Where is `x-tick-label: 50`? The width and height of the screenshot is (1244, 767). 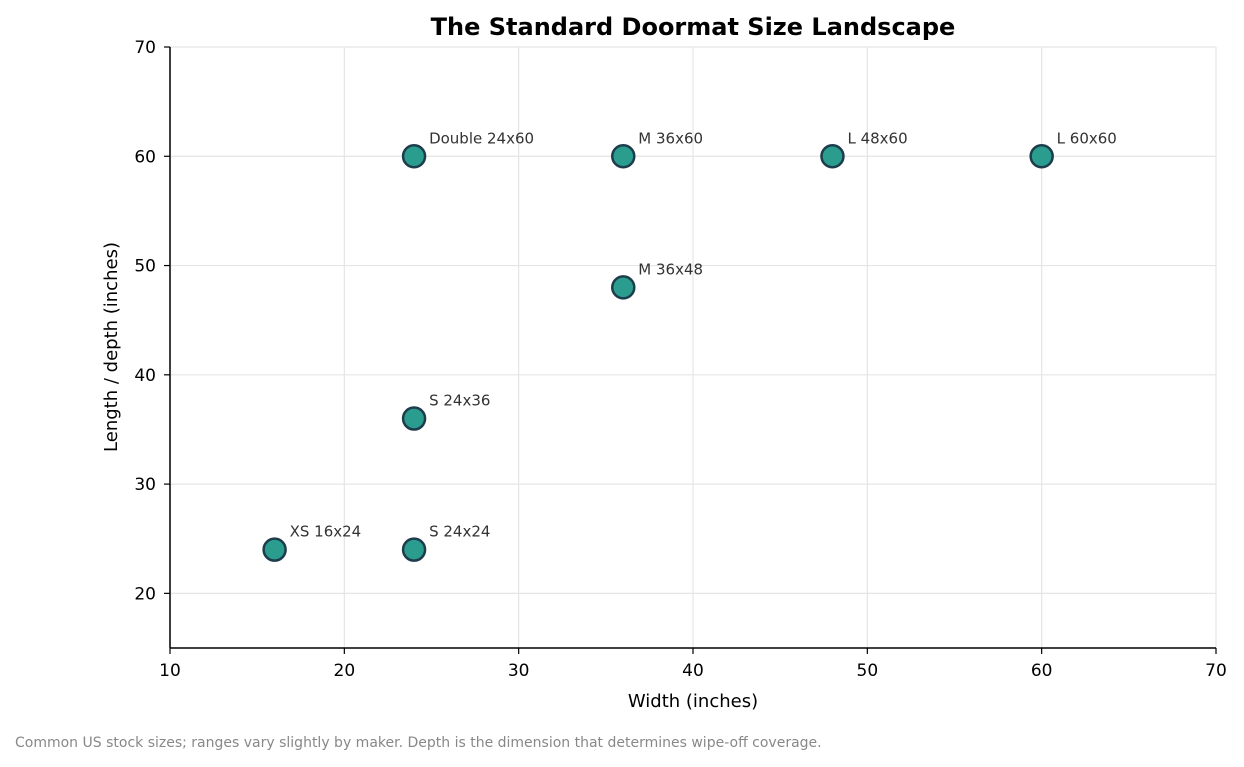 x-tick-label: 50 is located at coordinates (868, 671).